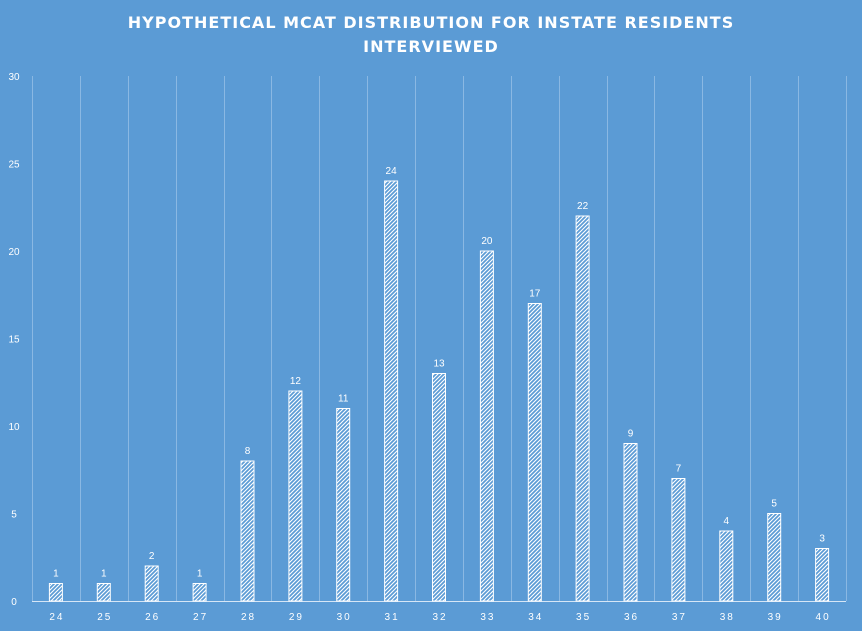  Describe the element at coordinates (631, 434) in the screenshot. I see `data-label: 9` at that location.